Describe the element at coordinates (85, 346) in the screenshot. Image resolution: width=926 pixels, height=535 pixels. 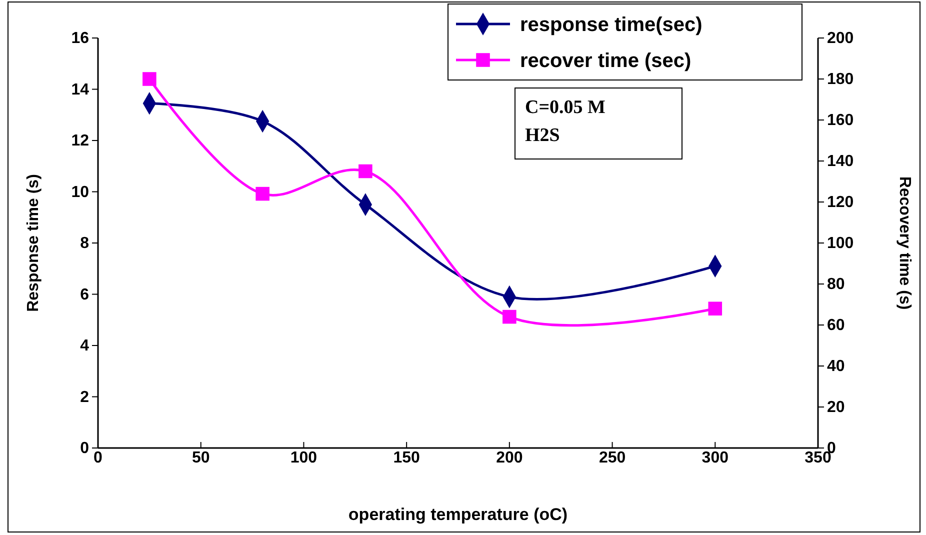
I see `y-tick-label: 4` at that location.